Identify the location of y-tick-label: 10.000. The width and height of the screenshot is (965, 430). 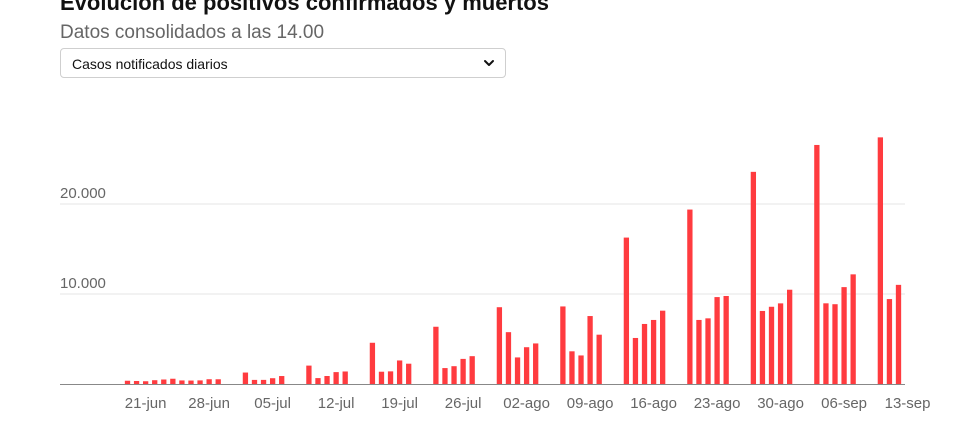
(83, 283).